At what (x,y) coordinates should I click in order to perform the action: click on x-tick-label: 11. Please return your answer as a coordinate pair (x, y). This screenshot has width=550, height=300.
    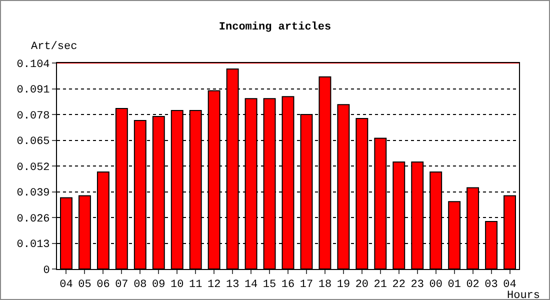
    Looking at the image, I should click on (196, 285).